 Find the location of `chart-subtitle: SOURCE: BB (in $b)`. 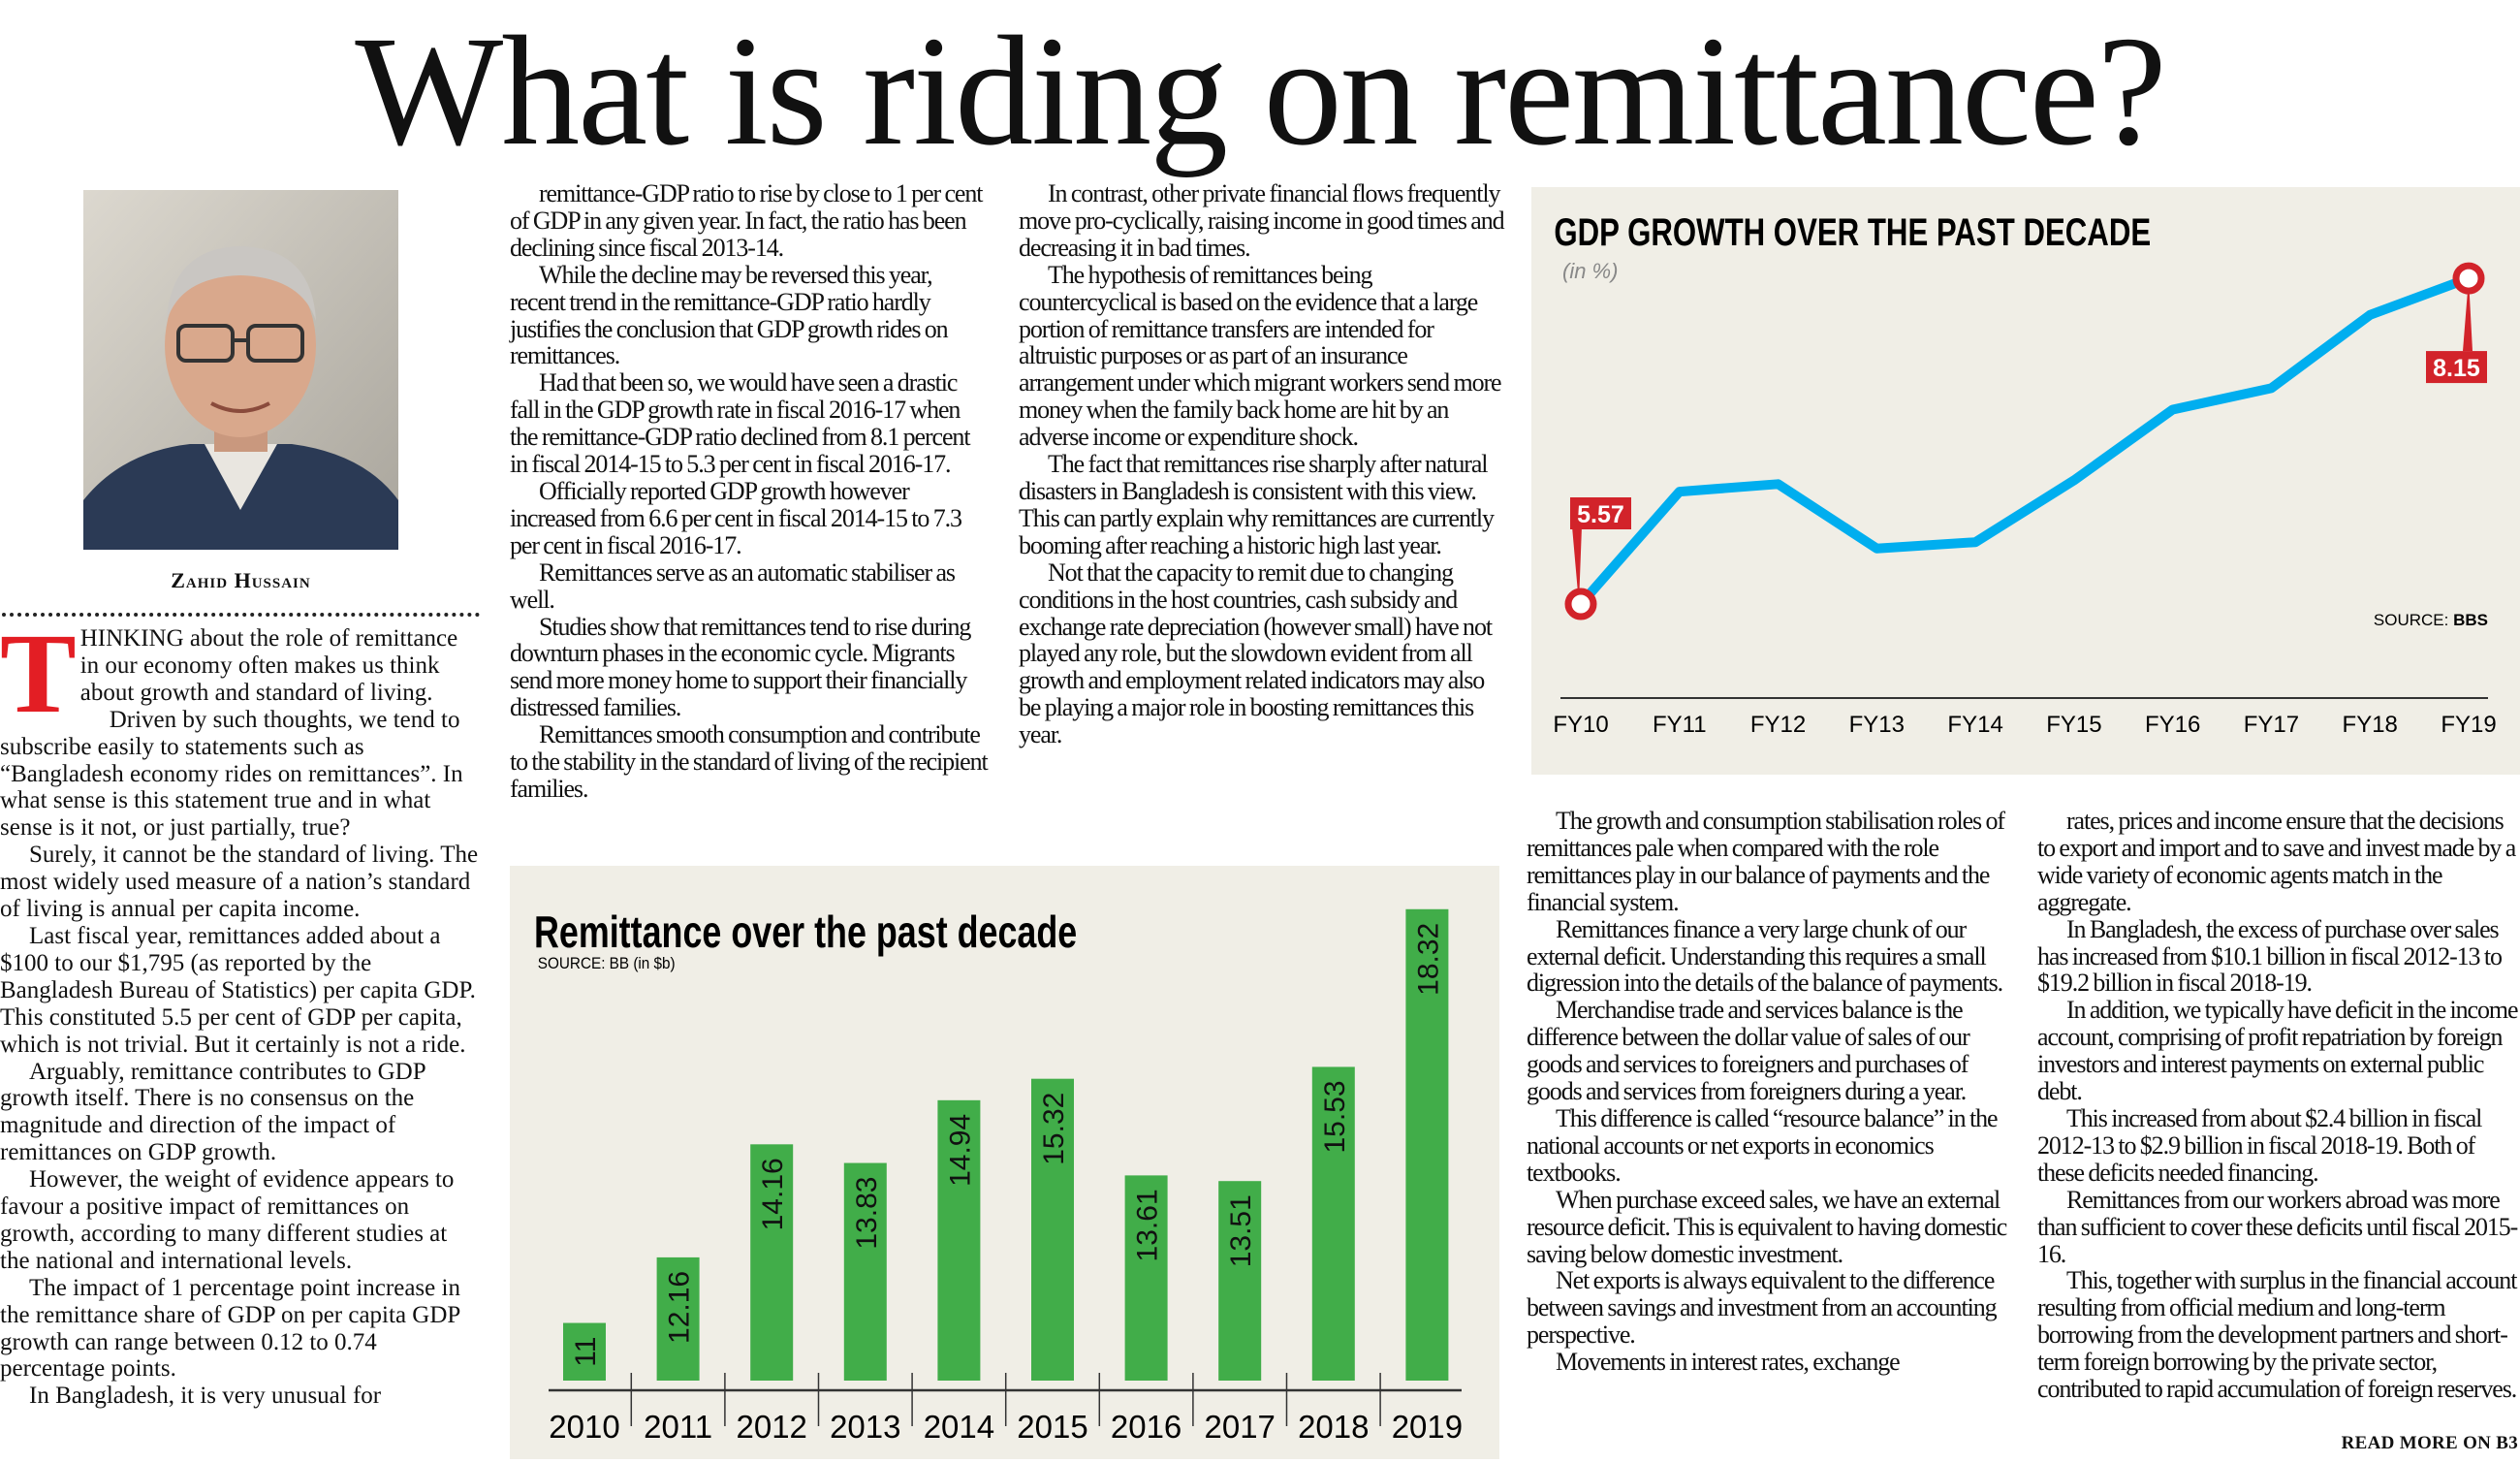

chart-subtitle: SOURCE: BB (in $b) is located at coordinates (607, 963).